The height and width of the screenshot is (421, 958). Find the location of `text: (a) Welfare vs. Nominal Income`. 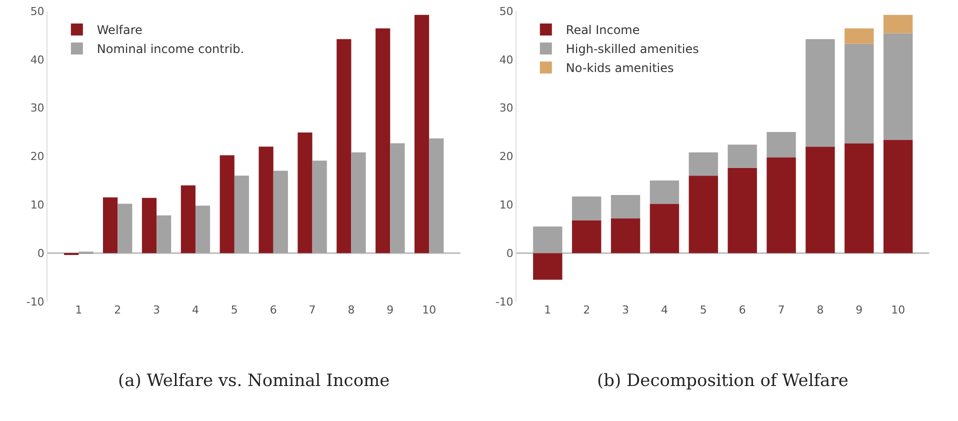

text: (a) Welfare vs. Nominal Income is located at coordinates (254, 381).